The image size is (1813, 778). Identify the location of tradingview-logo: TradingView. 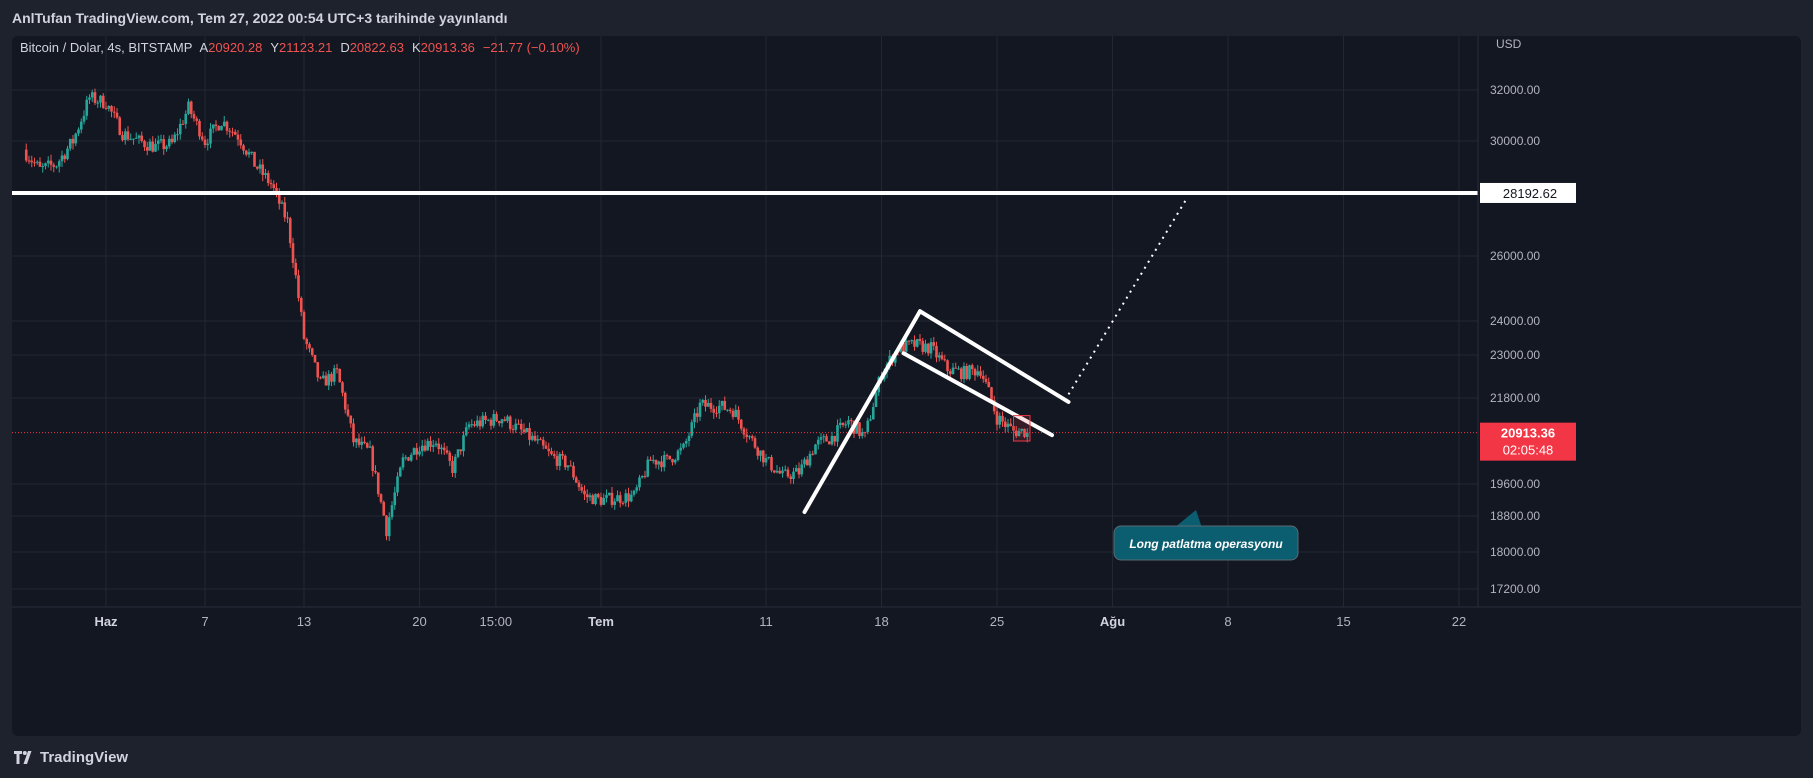
(71, 757).